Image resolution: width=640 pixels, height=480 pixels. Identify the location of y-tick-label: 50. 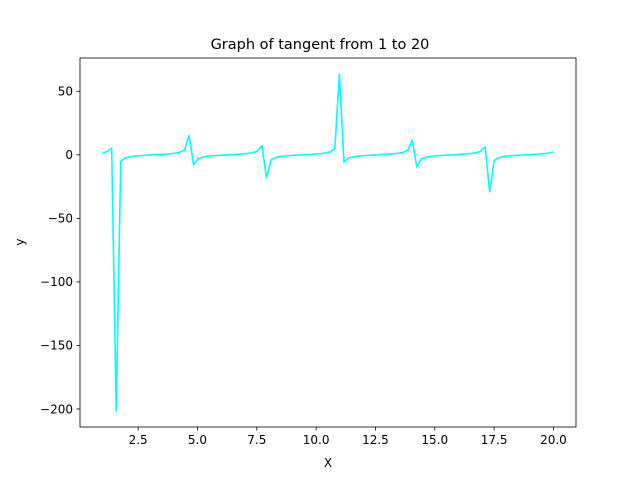
(65, 92).